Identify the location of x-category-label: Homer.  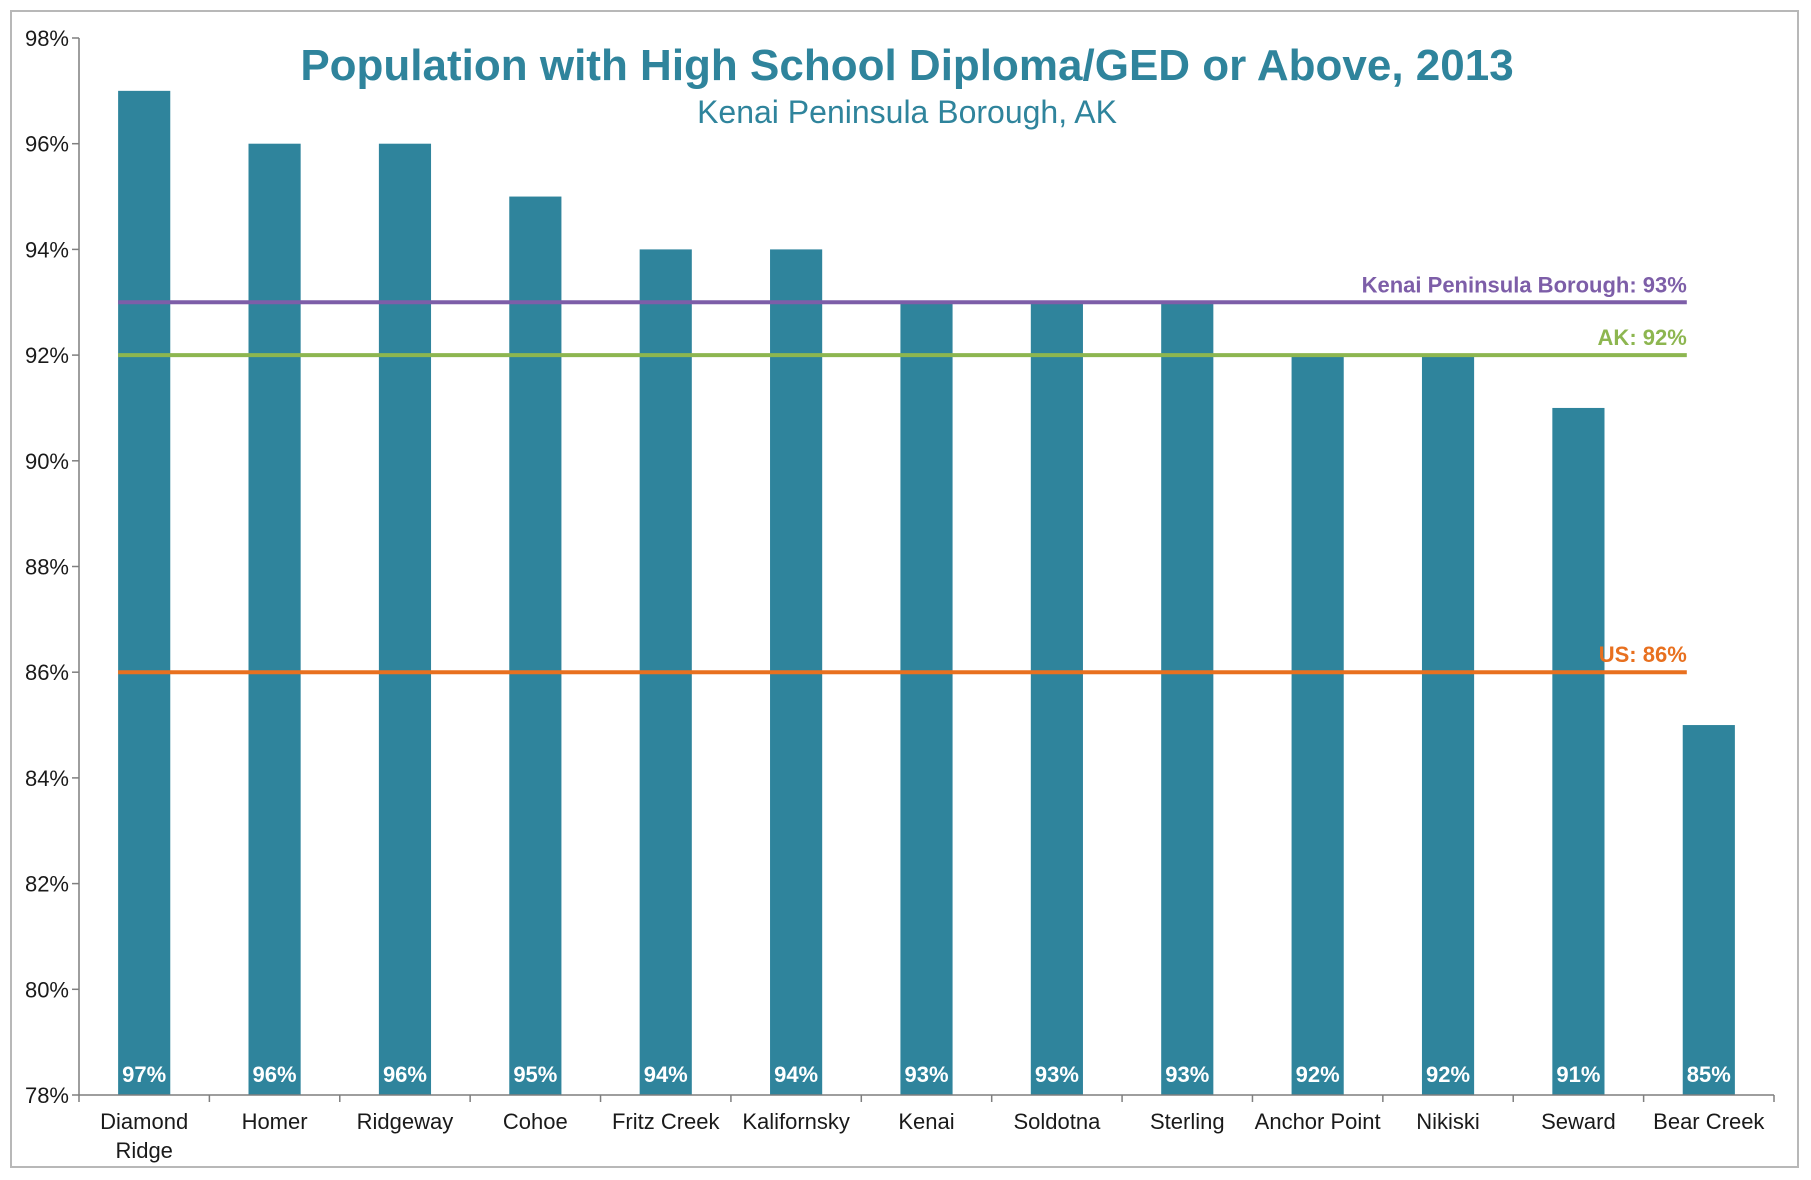
(275, 1121).